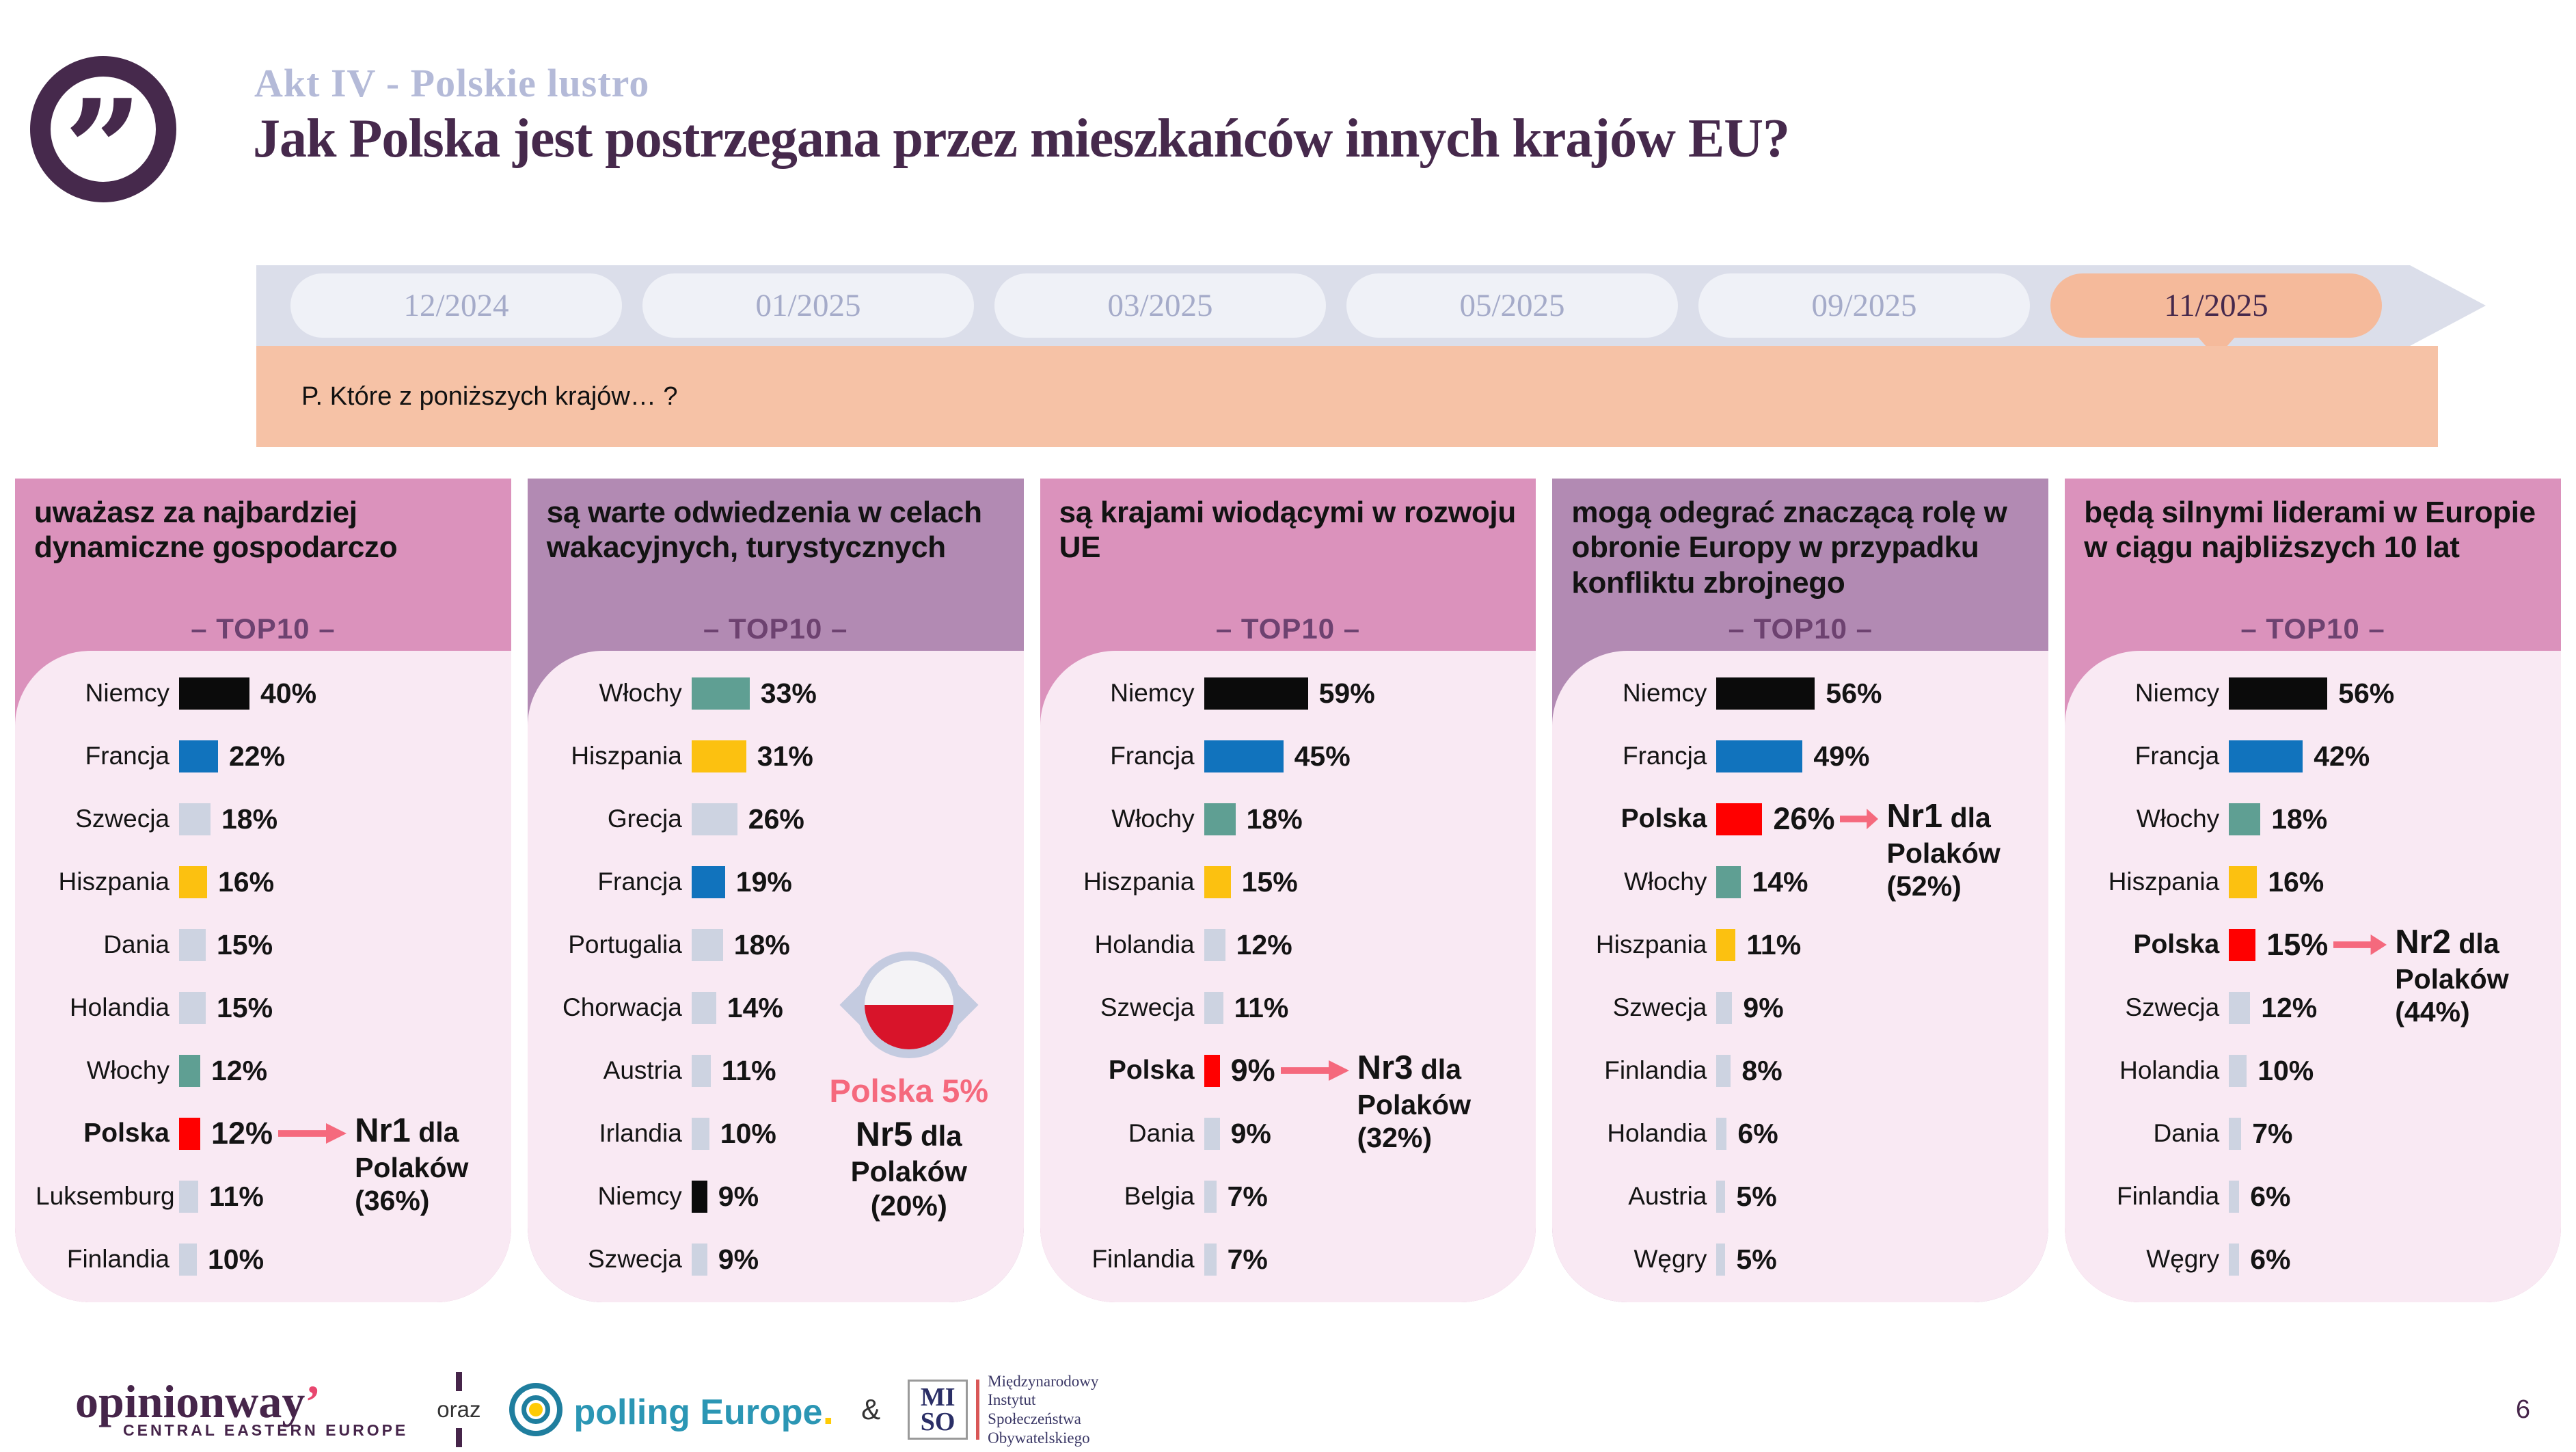 The height and width of the screenshot is (1452, 2576). What do you see at coordinates (808, 306) in the screenshot?
I see `timeline-tab-01-2025: 01/2025` at bounding box center [808, 306].